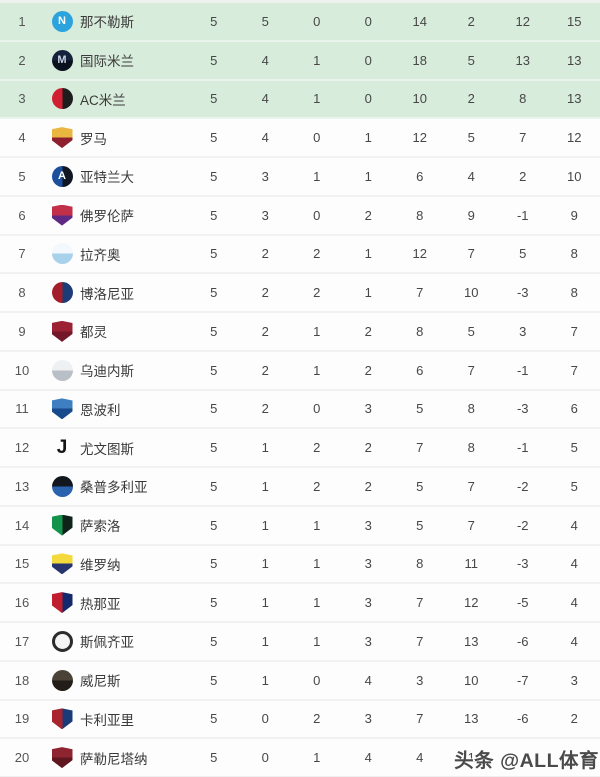 The width and height of the screenshot is (600, 777). Describe the element at coordinates (368, 60) in the screenshot. I see `cell-lost: 0` at that location.